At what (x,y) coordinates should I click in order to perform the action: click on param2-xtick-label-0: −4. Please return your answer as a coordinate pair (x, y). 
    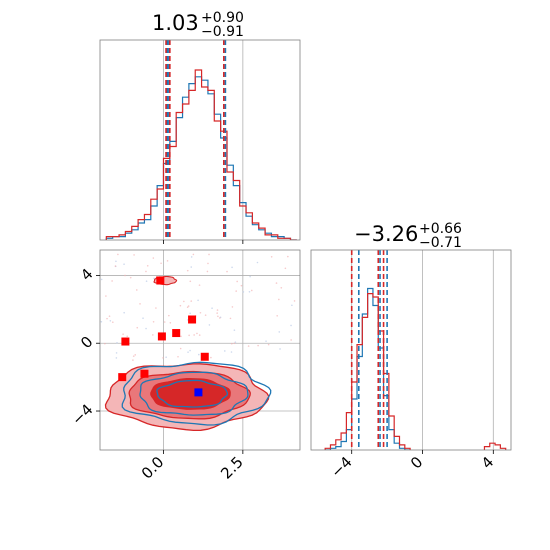
    Looking at the image, I should click on (341, 467).